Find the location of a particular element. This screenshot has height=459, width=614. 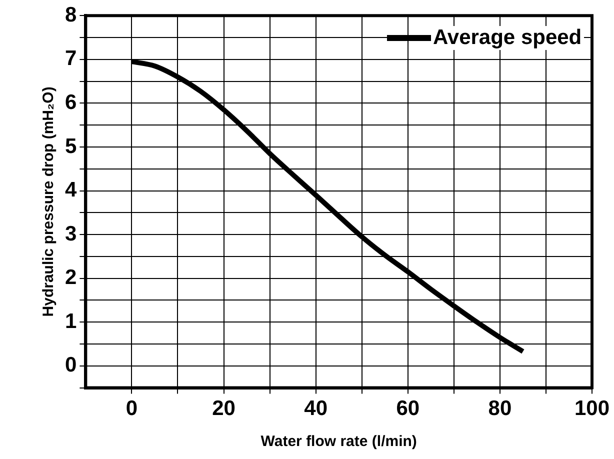

y-tick-label: 5 is located at coordinates (70, 146).